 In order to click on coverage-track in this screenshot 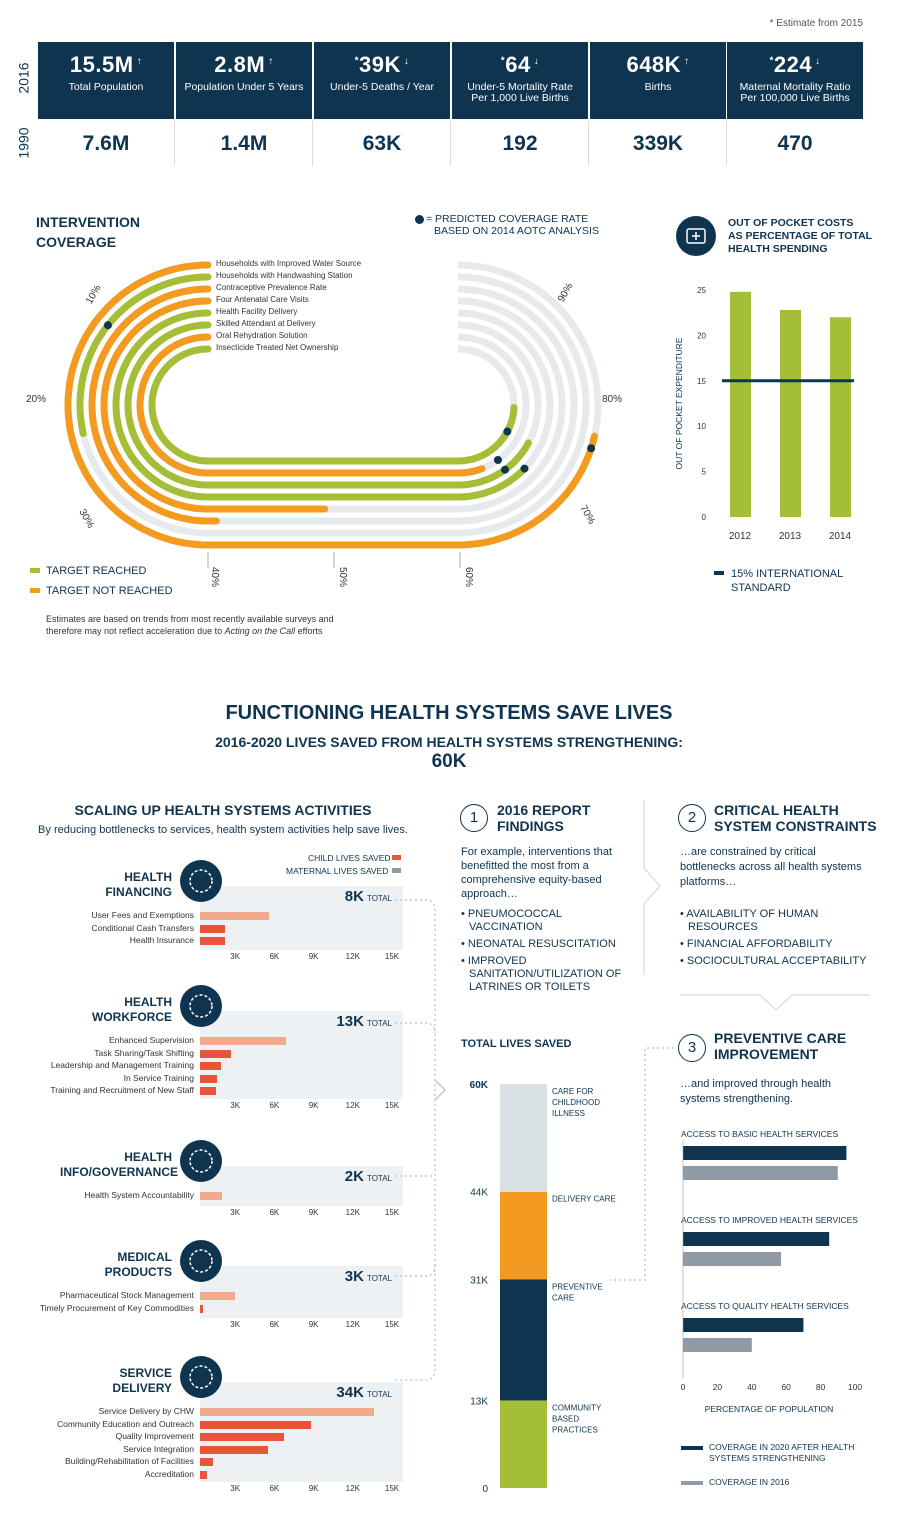, I will do `click(333, 405)`.